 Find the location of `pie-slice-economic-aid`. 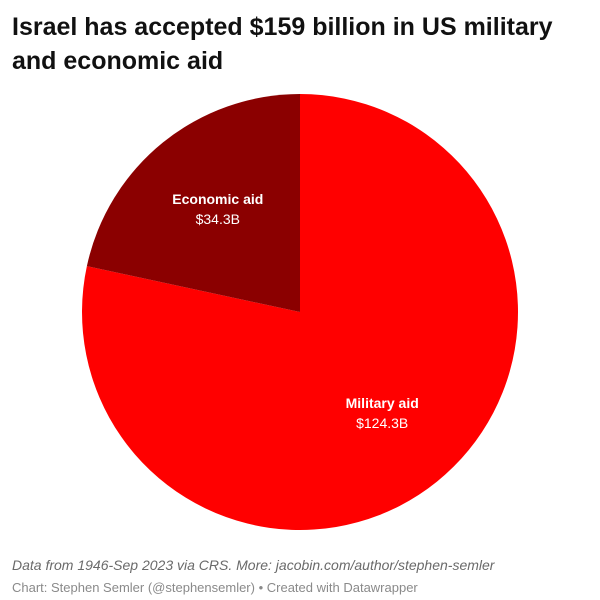

pie-slice-economic-aid is located at coordinates (193, 203).